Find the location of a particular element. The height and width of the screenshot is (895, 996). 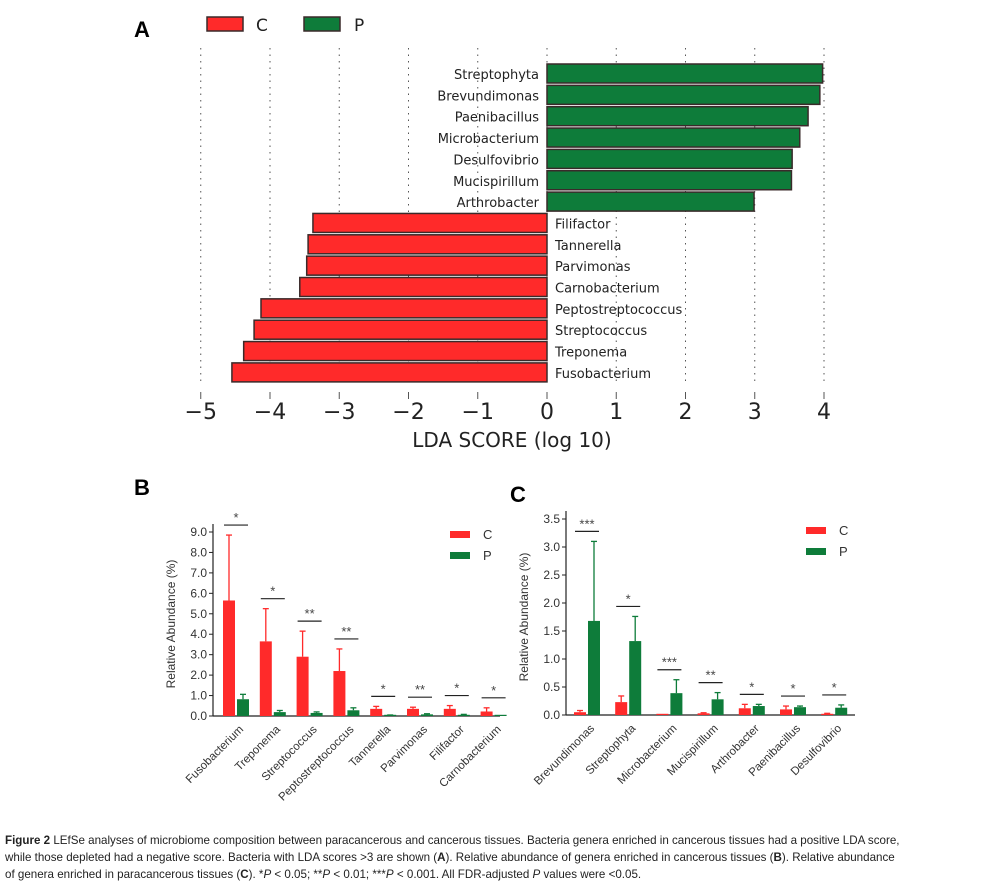

lda-bar-label: Streptophyta is located at coordinates (496, 75).